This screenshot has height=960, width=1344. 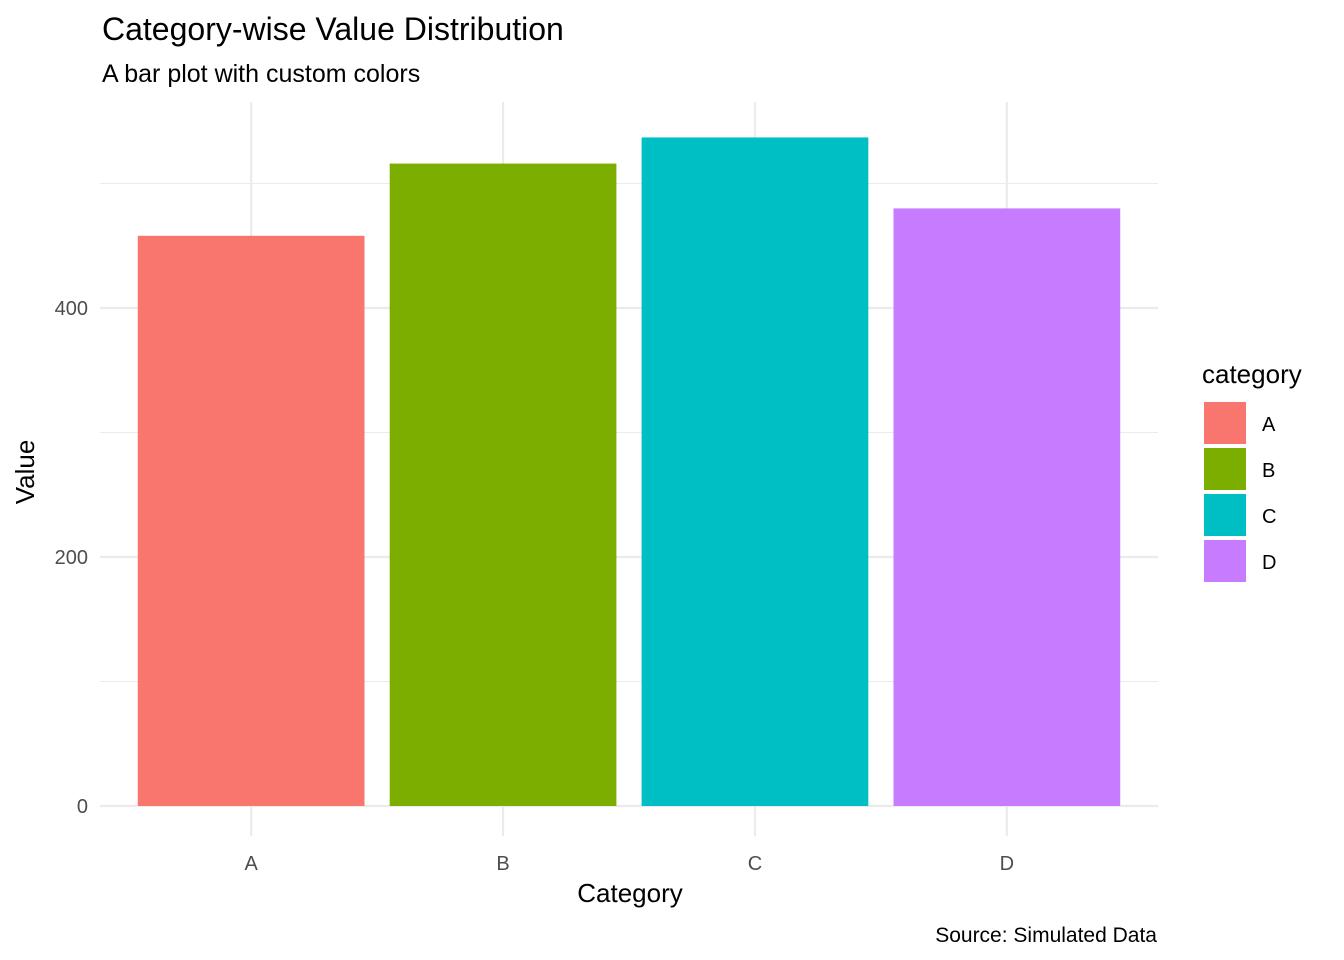 What do you see at coordinates (1225, 469) in the screenshot?
I see `legend-key-b` at bounding box center [1225, 469].